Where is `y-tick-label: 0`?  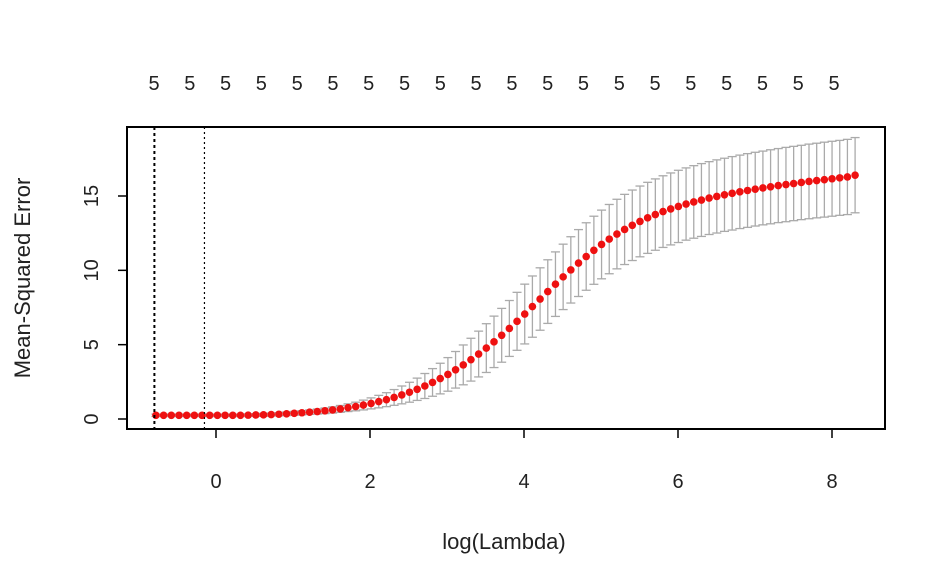
y-tick-label: 0 is located at coordinates (92, 418).